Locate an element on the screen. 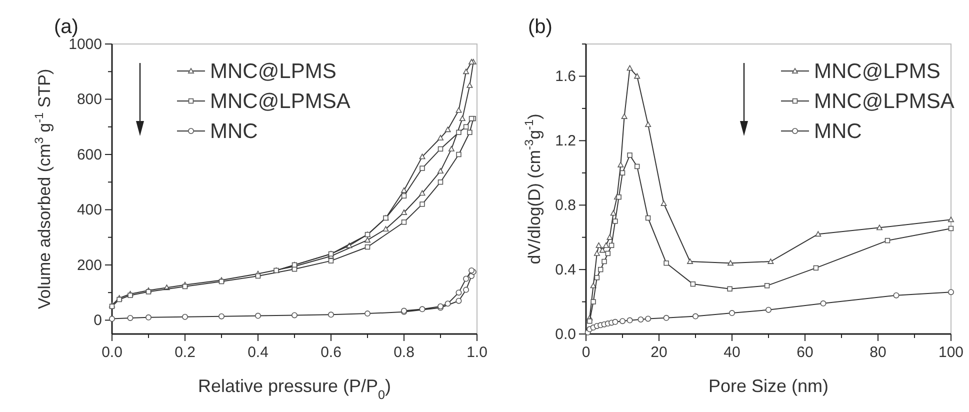  y-tick-label: 0.8 is located at coordinates (565, 205).